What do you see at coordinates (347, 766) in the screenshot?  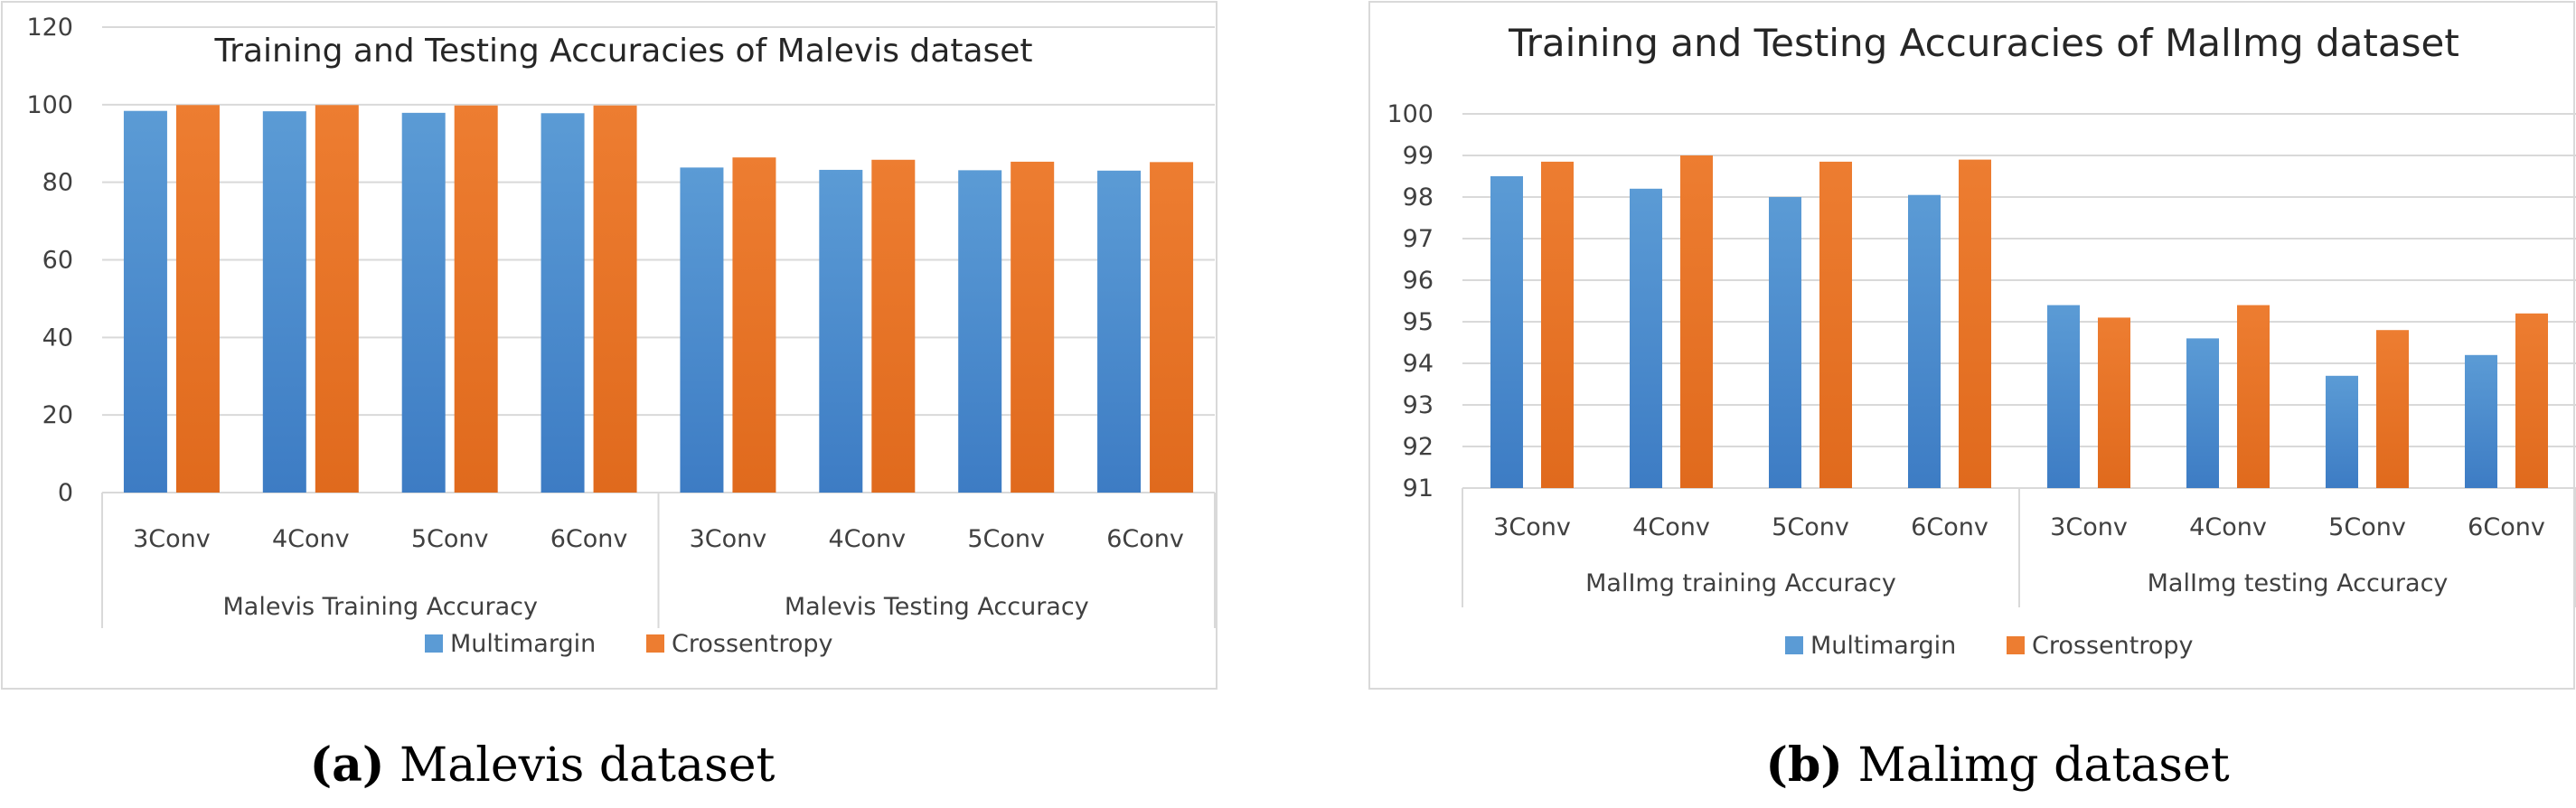 I see `caption-a-tag: (a)` at bounding box center [347, 766].